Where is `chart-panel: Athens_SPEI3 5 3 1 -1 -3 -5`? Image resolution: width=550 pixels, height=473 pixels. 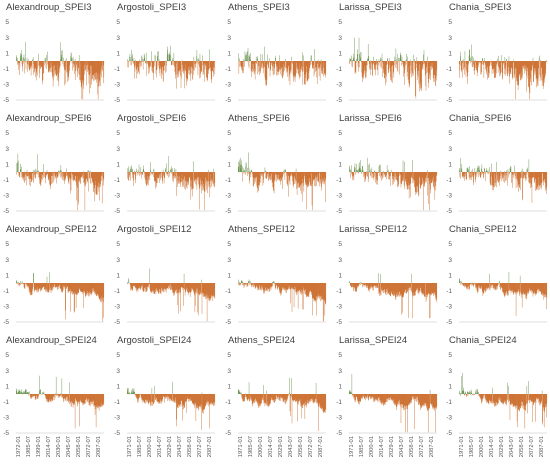 chart-panel: Athens_SPEI3 5 3 1 -1 -3 -5 is located at coordinates (275, 56).